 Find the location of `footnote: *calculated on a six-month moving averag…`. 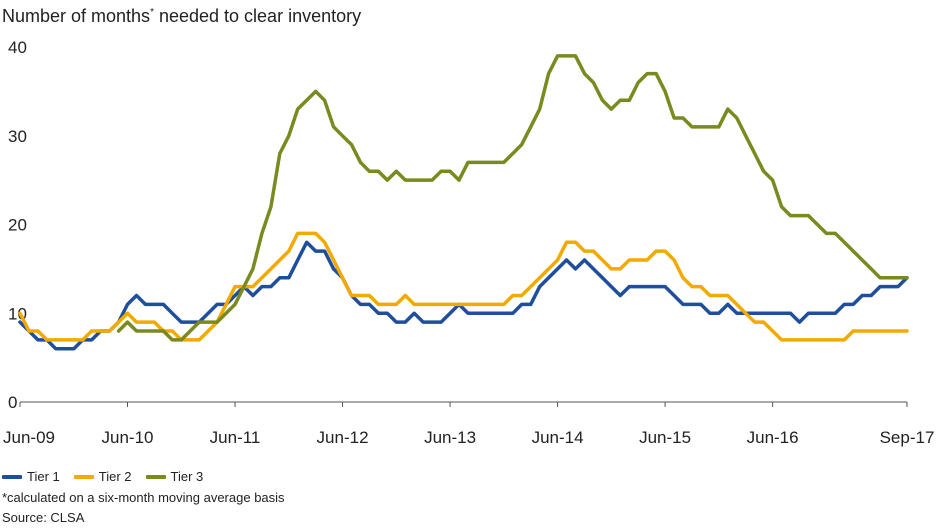

footnote: *calculated on a six-month moving averag… is located at coordinates (143, 497).